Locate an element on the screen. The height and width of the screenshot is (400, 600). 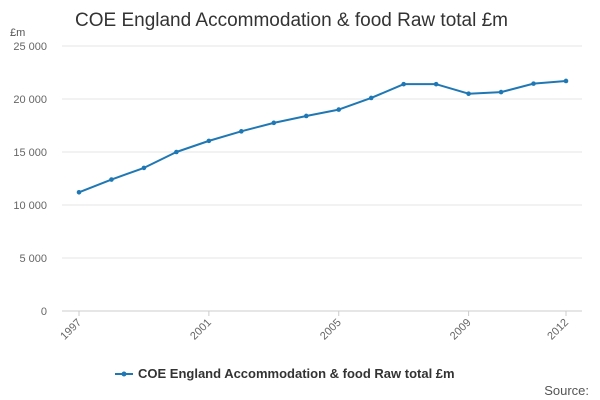
y-tick-label: 25 000 is located at coordinates (30, 47).